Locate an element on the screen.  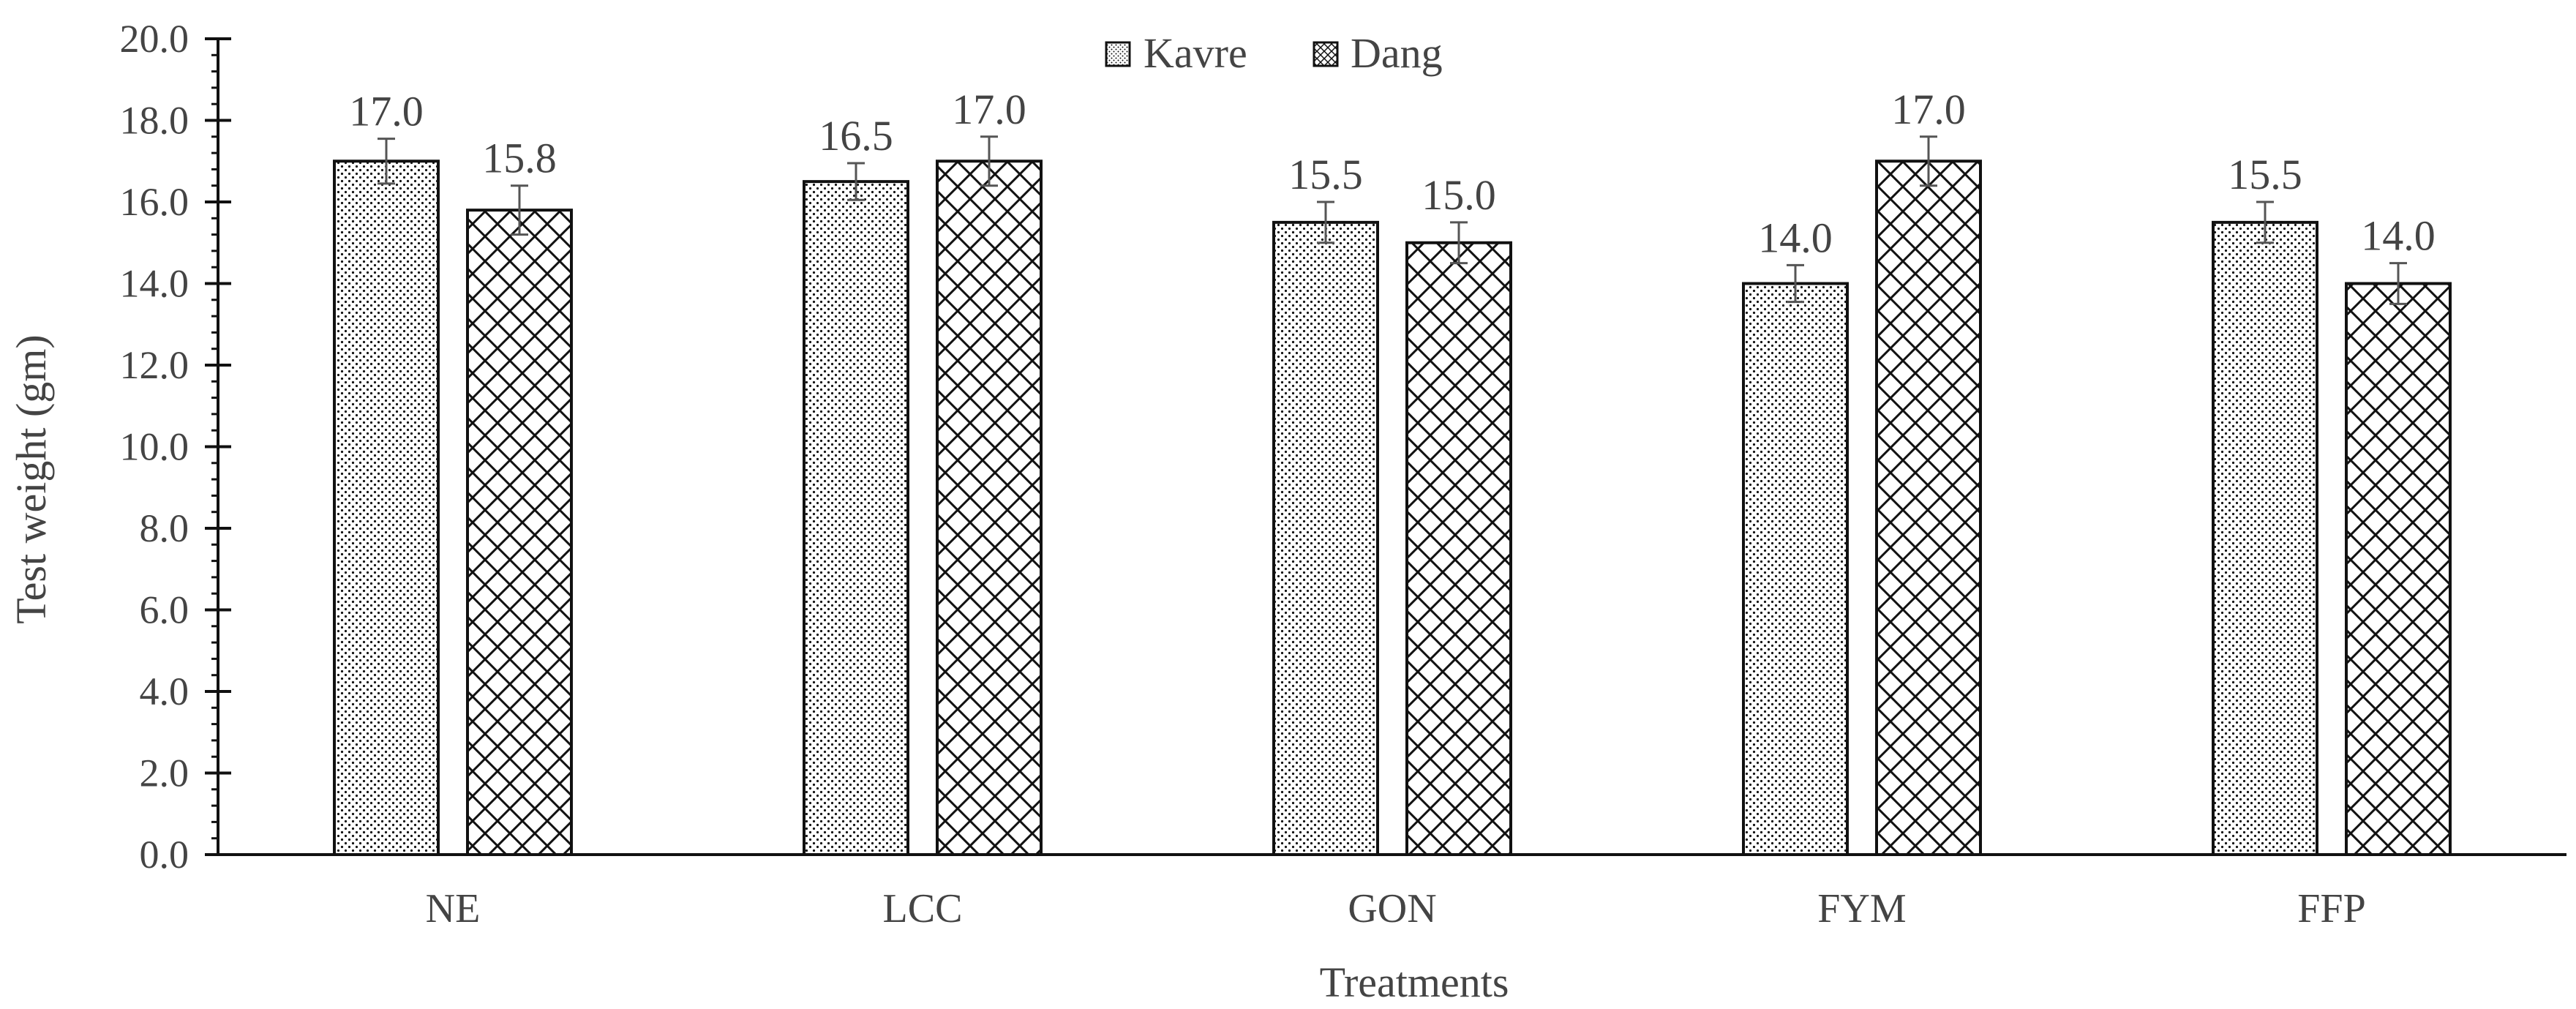
y-tick-label: 2.0 is located at coordinates (164, 773).